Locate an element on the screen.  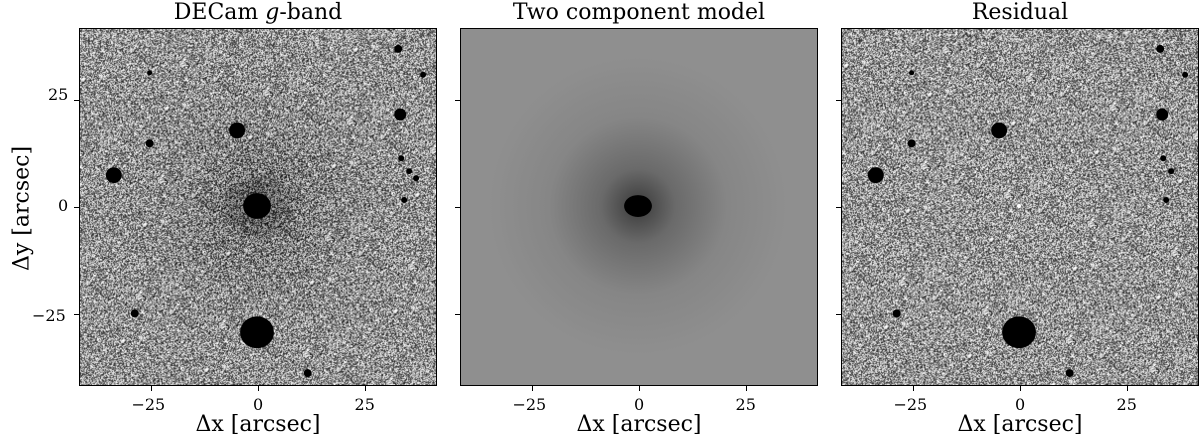
diffuse-halo is located at coordinates (257, 206).